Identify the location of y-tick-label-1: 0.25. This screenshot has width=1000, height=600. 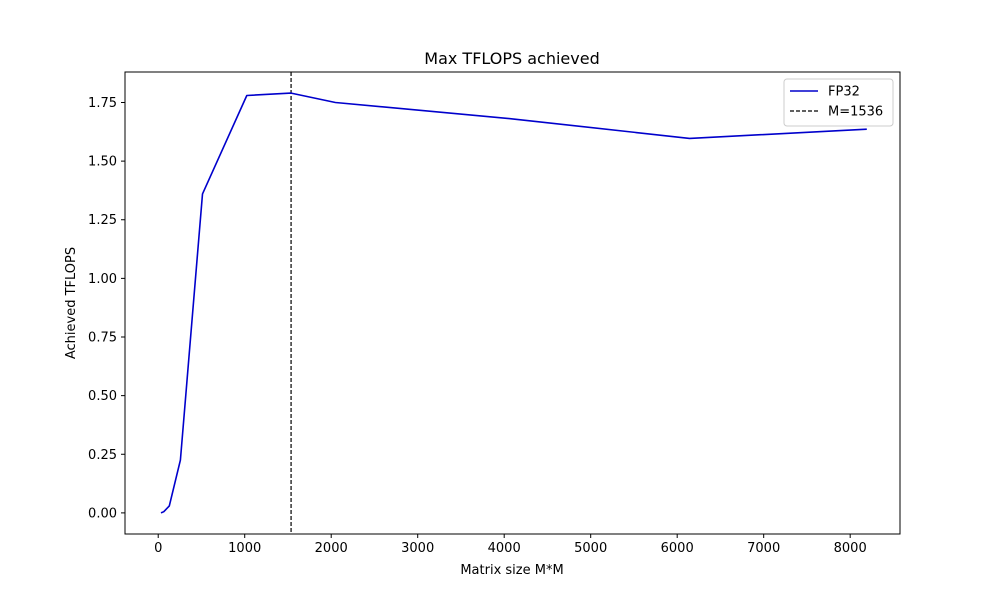
(102, 455).